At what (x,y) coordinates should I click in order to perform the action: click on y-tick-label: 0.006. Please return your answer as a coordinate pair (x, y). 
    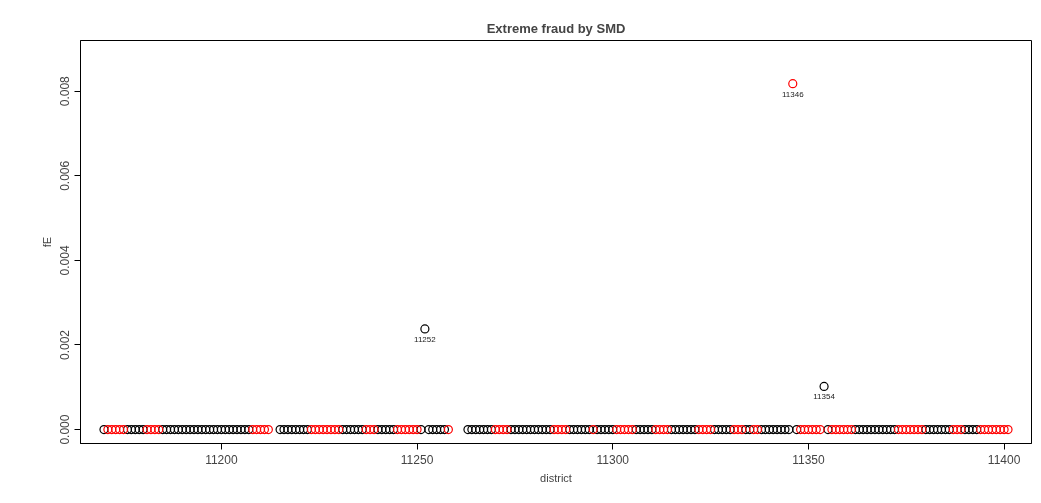
    Looking at the image, I should click on (65, 175).